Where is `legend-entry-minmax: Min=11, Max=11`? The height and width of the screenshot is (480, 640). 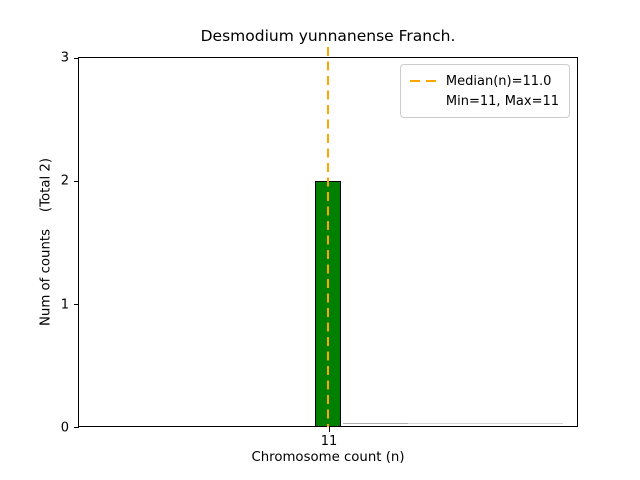
legend-entry-minmax: Min=11, Max=11 is located at coordinates (484, 101).